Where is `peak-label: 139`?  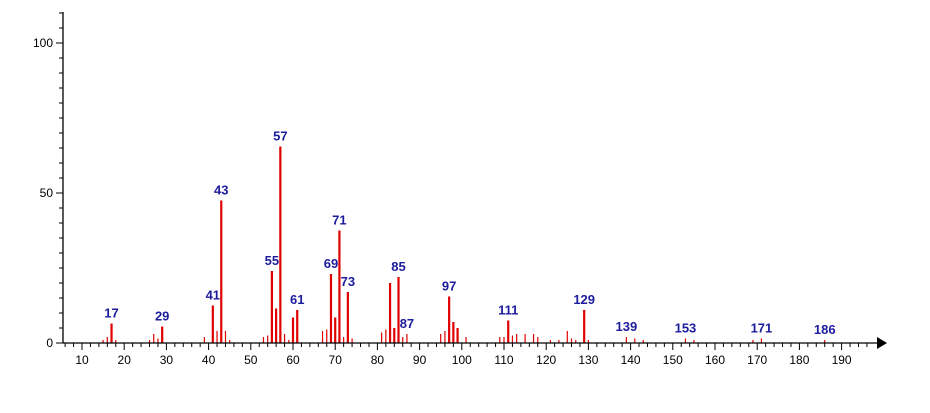
peak-label: 139 is located at coordinates (627, 326).